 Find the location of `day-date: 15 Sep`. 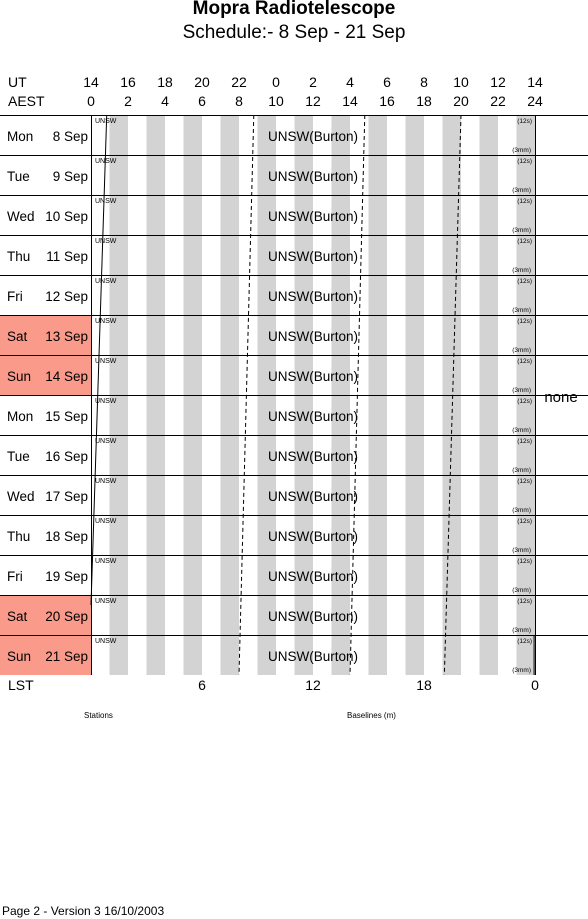

day-date: 15 Sep is located at coordinates (66, 416).